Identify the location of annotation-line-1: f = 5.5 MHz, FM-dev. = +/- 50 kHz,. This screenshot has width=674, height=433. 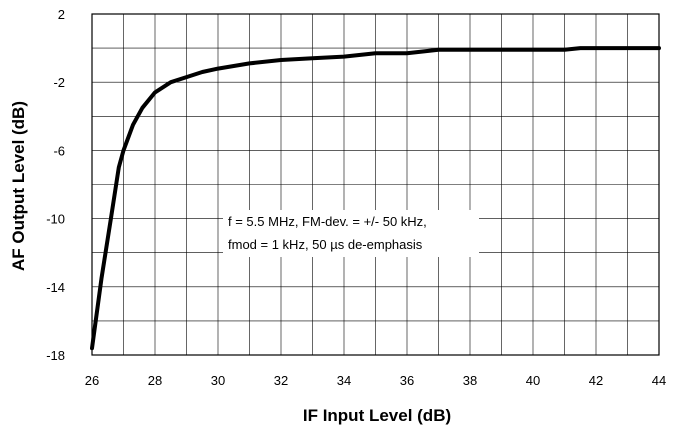
(327, 221).